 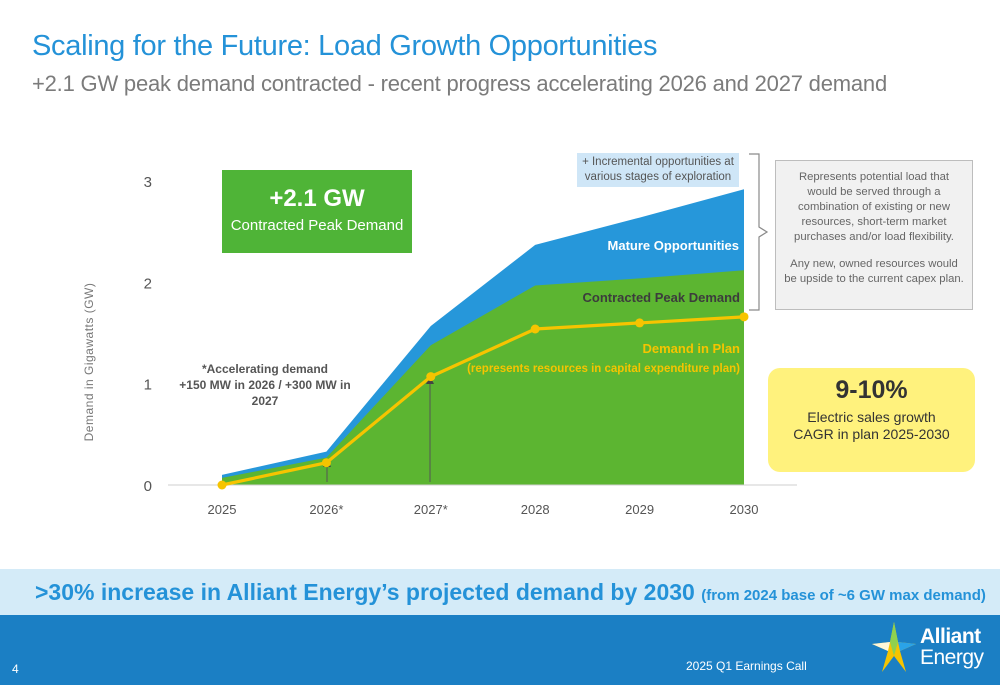 I want to click on accelerating-demand-line1: *Accelerating demand, so click(x=265, y=369).